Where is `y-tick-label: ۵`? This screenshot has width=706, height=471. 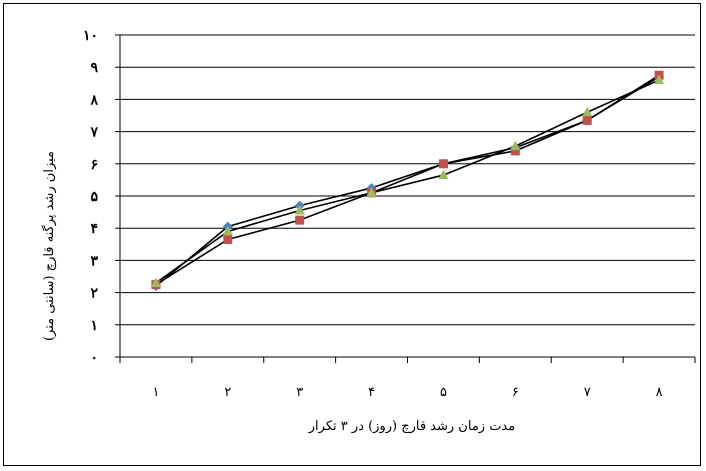
y-tick-label: ۵ is located at coordinates (94, 197).